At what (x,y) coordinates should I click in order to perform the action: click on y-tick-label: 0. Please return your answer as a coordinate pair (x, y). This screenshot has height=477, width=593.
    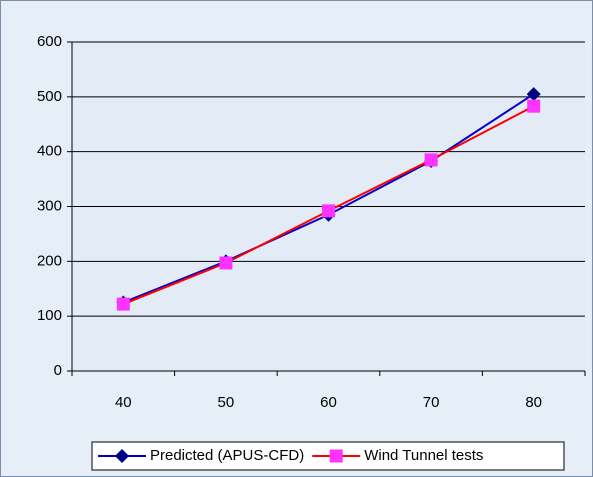
    Looking at the image, I should click on (58, 370).